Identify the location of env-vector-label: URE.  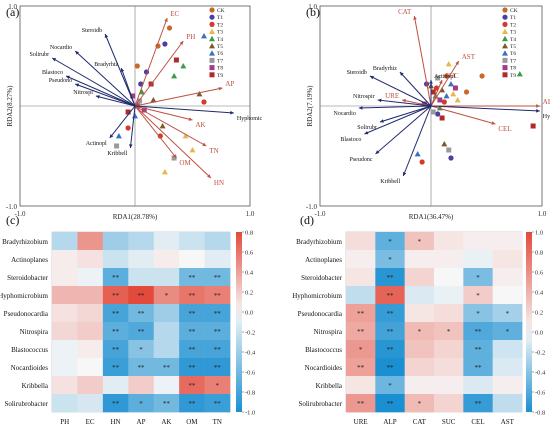
(392, 96).